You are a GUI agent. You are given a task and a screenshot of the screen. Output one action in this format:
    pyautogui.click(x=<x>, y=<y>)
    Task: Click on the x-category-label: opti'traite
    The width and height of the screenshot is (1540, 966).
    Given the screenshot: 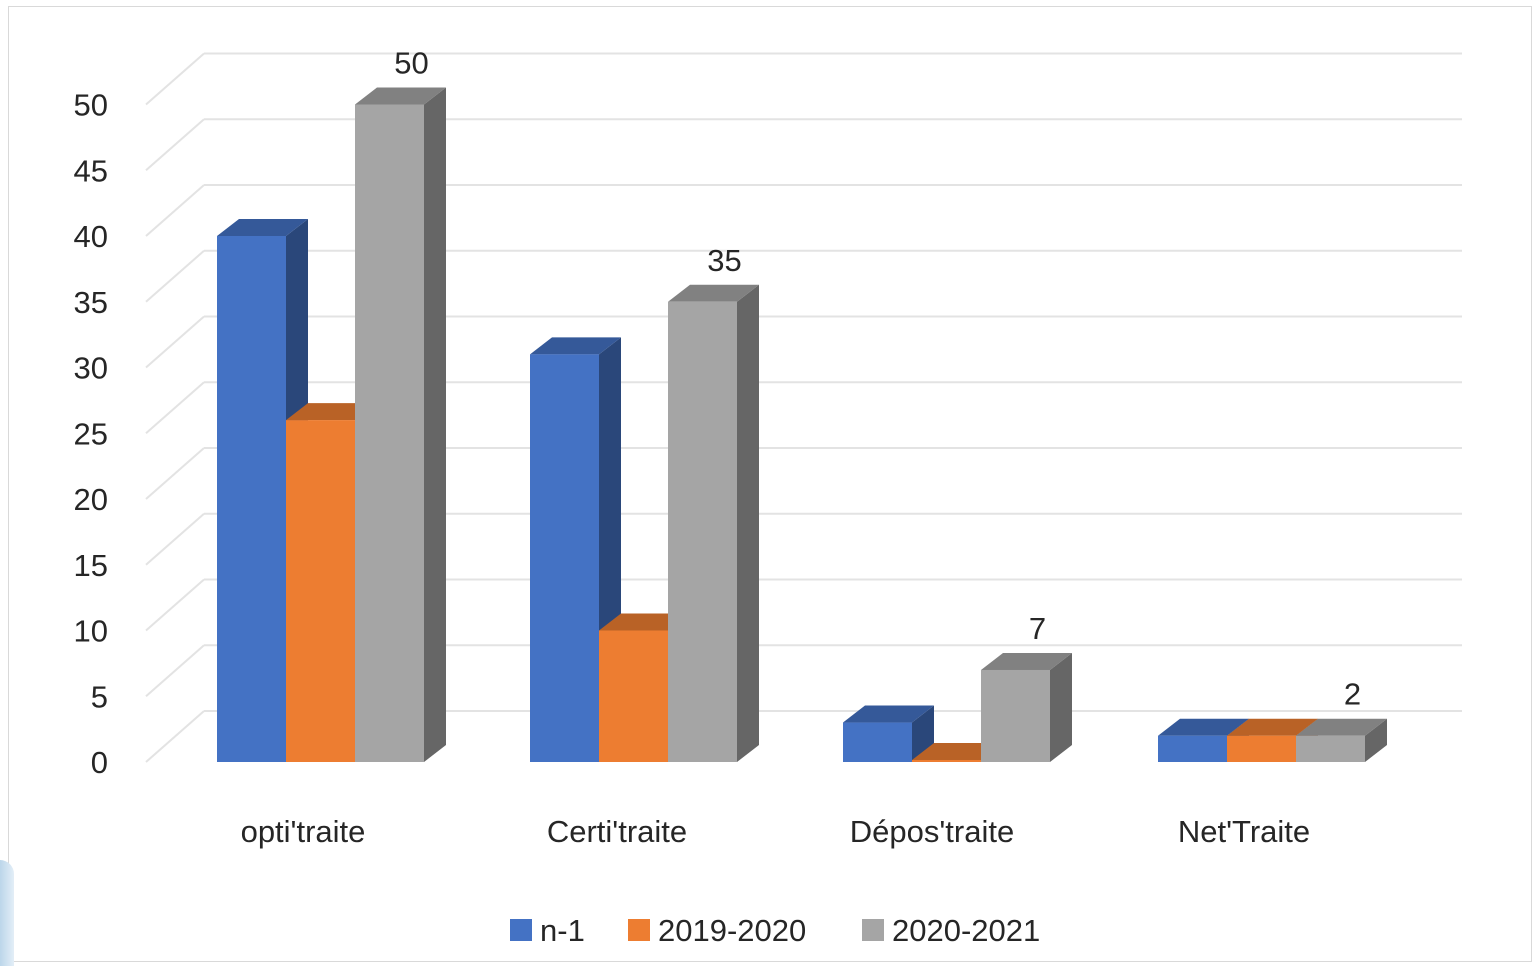 What is the action you would take?
    pyautogui.click(x=303, y=831)
    